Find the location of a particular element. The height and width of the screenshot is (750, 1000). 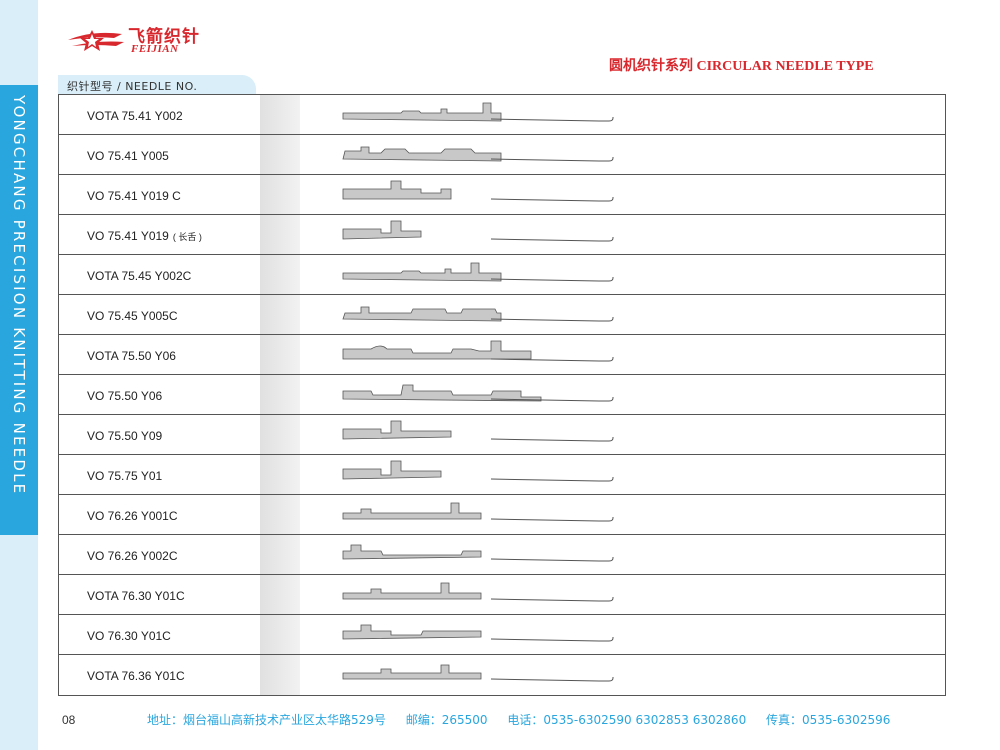

table-header-label: 织针型号 / NEEDLE NO. is located at coordinates (132, 86).